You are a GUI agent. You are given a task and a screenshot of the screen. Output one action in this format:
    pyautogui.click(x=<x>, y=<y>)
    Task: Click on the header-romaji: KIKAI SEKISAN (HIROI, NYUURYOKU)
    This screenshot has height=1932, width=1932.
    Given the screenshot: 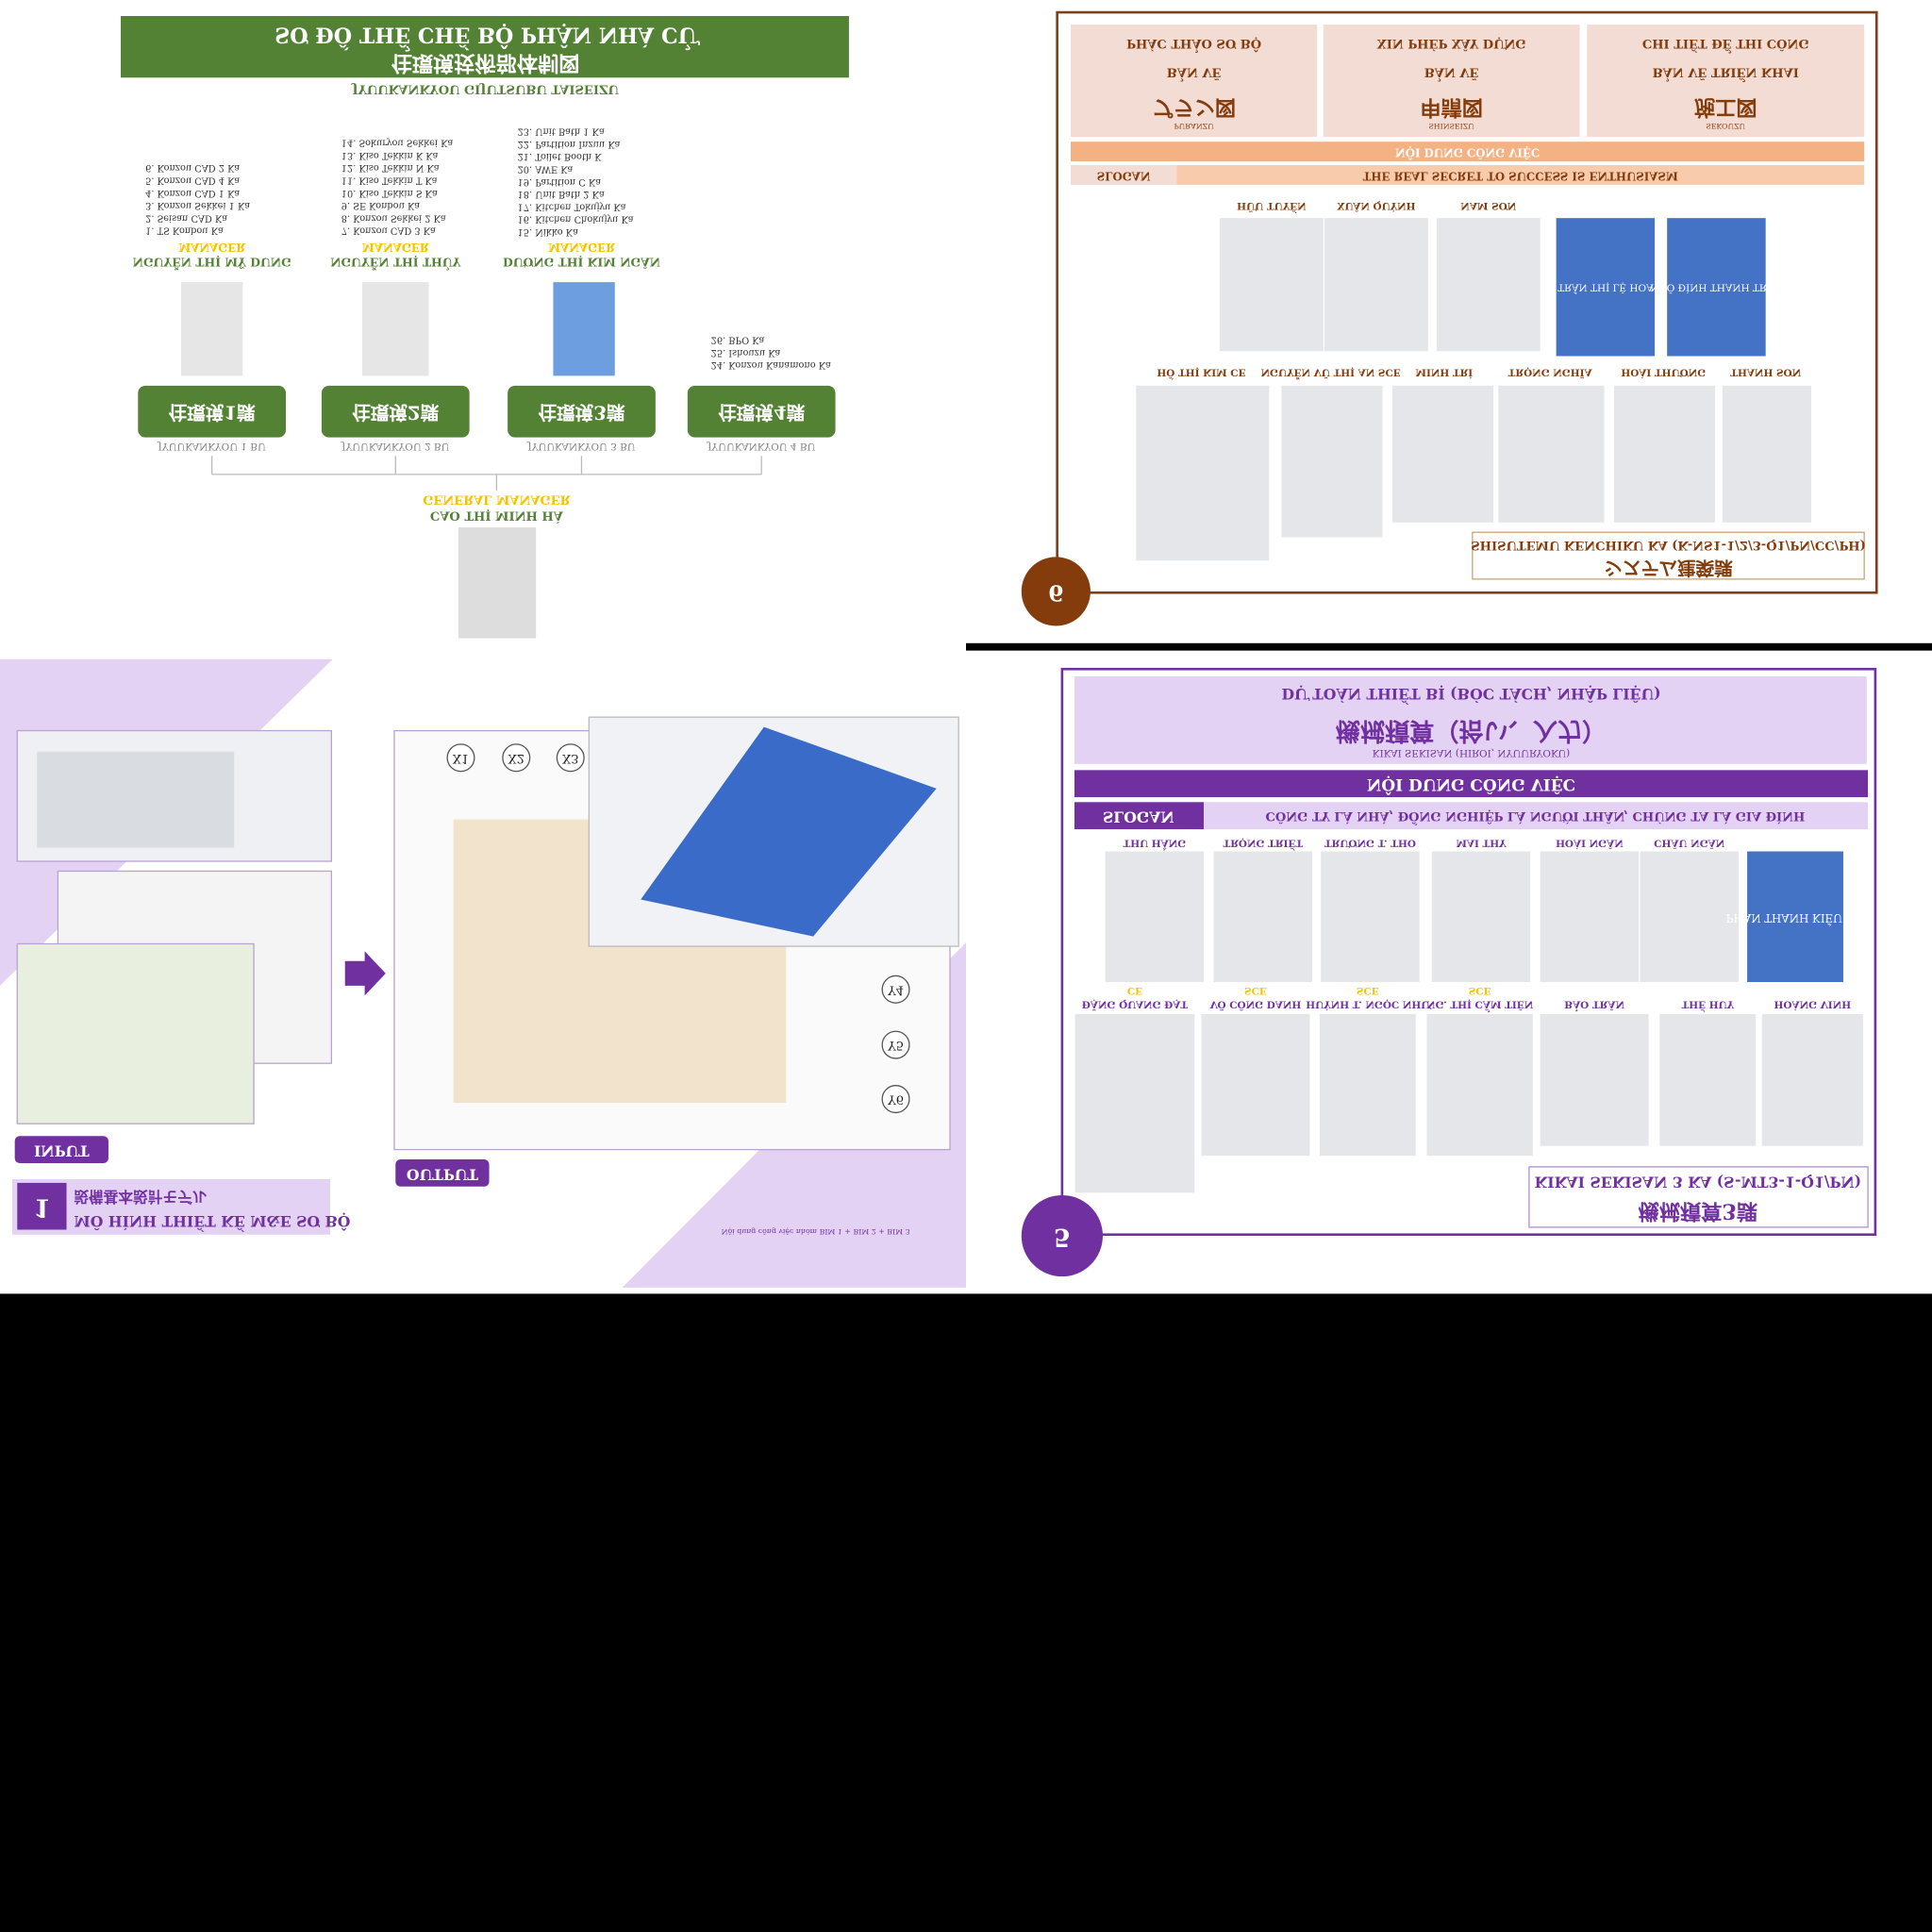 What is the action you would take?
    pyautogui.click(x=1471, y=752)
    